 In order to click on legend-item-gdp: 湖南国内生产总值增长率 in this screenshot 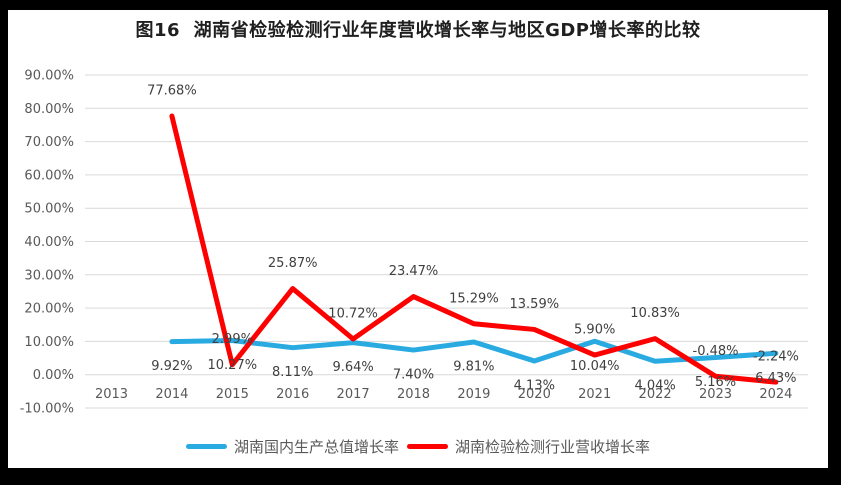, I will do `click(292, 446)`.